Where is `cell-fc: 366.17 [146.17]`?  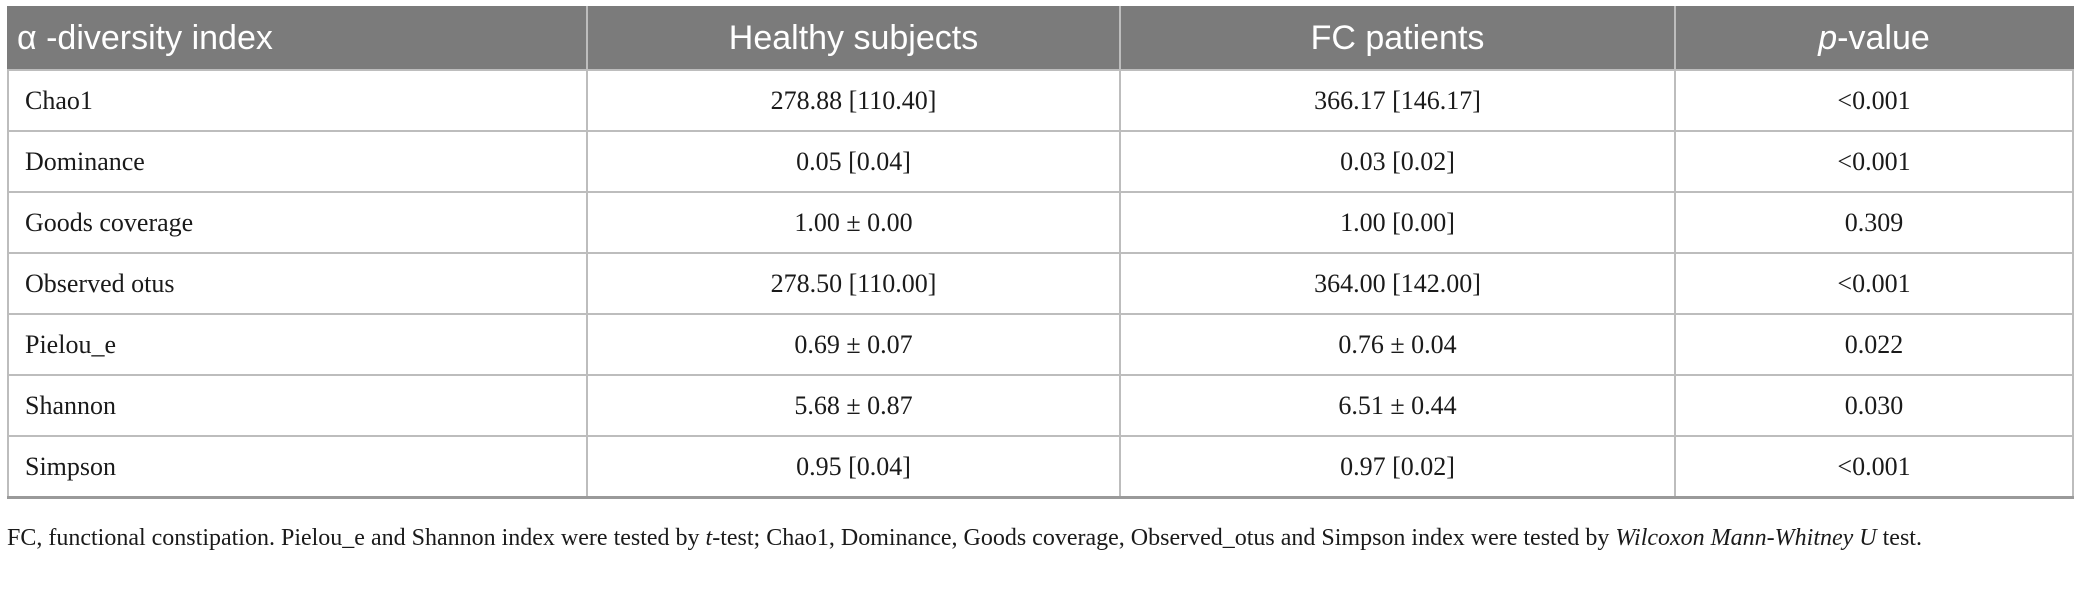 cell-fc: 366.17 [146.17] is located at coordinates (1397, 100).